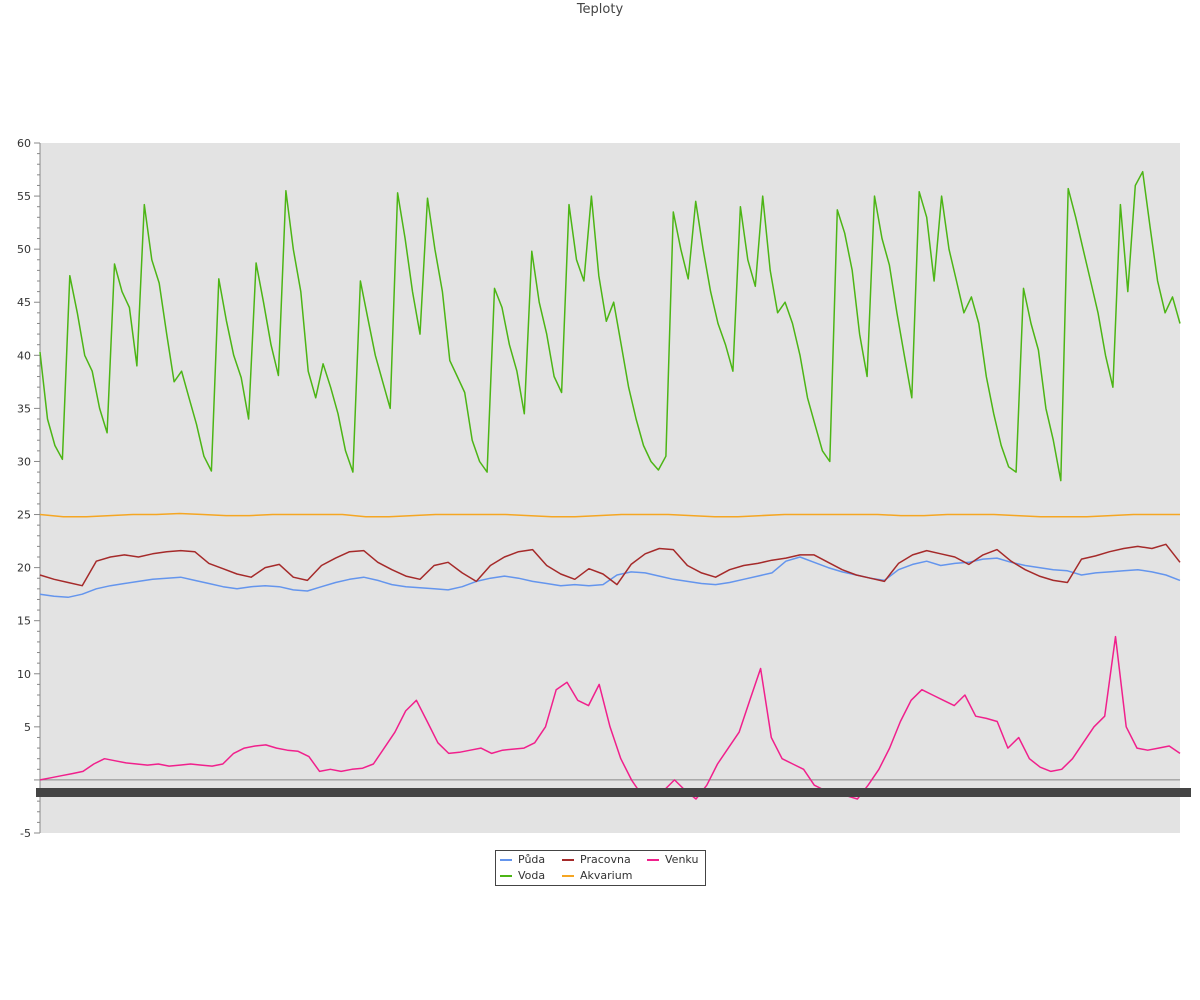 This screenshot has width=1200, height=1000. I want to click on x-axis-labels-band, so click(613, 792).